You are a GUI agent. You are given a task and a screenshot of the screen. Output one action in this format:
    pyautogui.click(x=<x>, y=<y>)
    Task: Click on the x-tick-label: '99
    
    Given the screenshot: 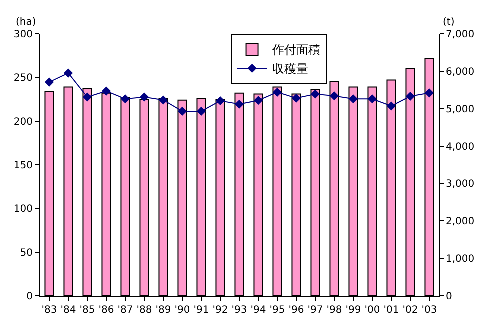 What is the action you would take?
    pyautogui.click(x=354, y=310)
    